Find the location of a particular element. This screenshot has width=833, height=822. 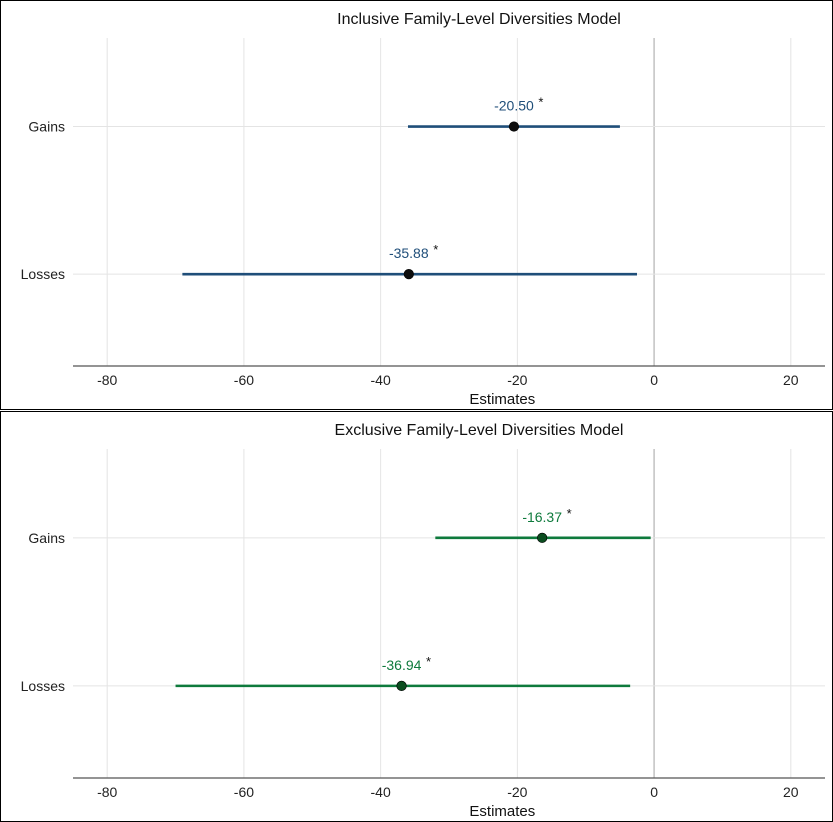

estimate-label: -20.50 is located at coordinates (514, 106).